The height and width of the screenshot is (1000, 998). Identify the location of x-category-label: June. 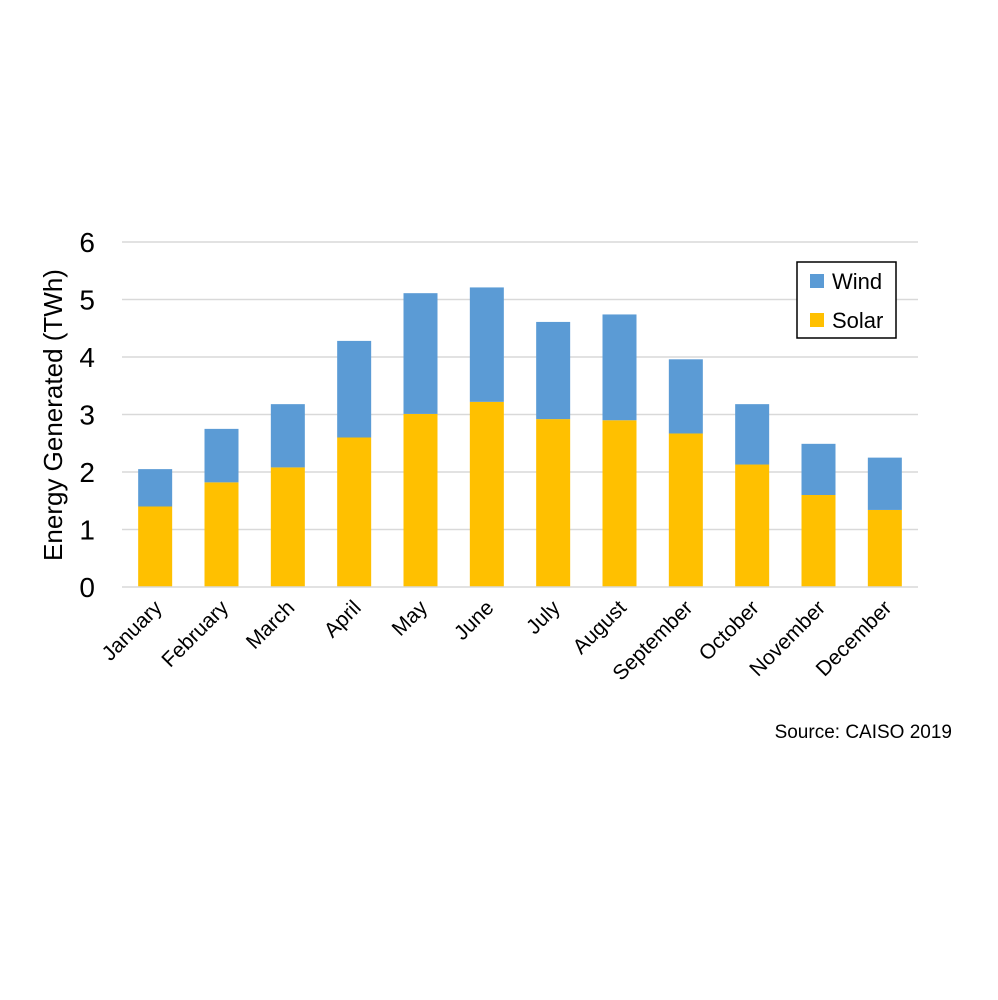
(474, 620).